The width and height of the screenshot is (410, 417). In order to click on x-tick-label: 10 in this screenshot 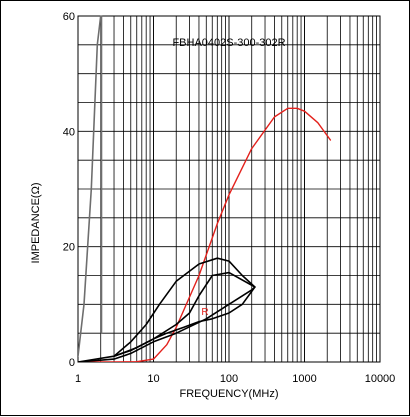, I will do `click(153, 379)`.